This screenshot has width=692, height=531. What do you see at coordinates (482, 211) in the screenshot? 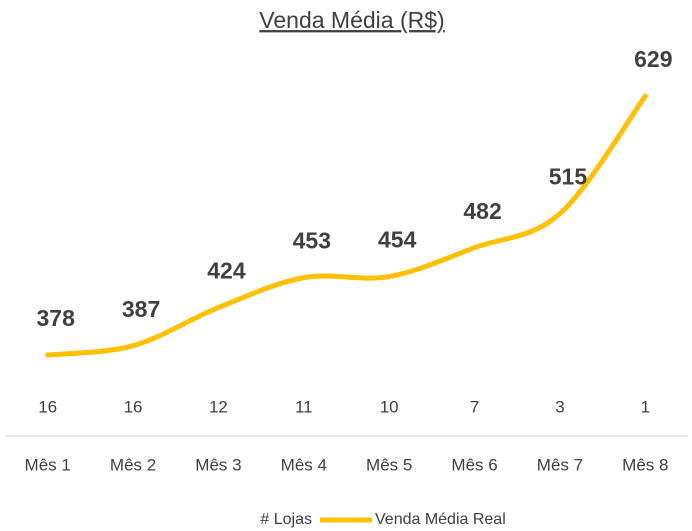
I see `data-label: 482` at bounding box center [482, 211].